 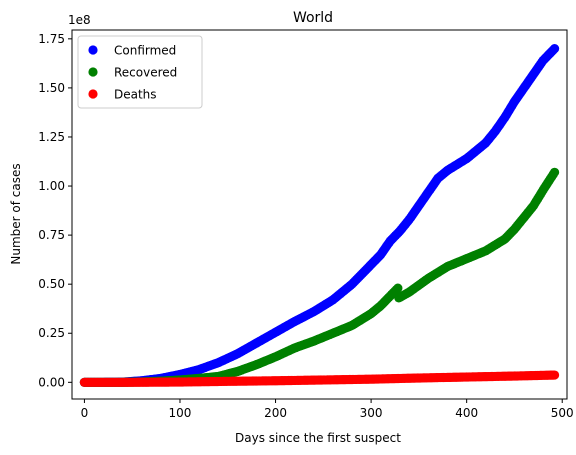 What do you see at coordinates (371, 413) in the screenshot?
I see `x-tick-label: 300` at bounding box center [371, 413].